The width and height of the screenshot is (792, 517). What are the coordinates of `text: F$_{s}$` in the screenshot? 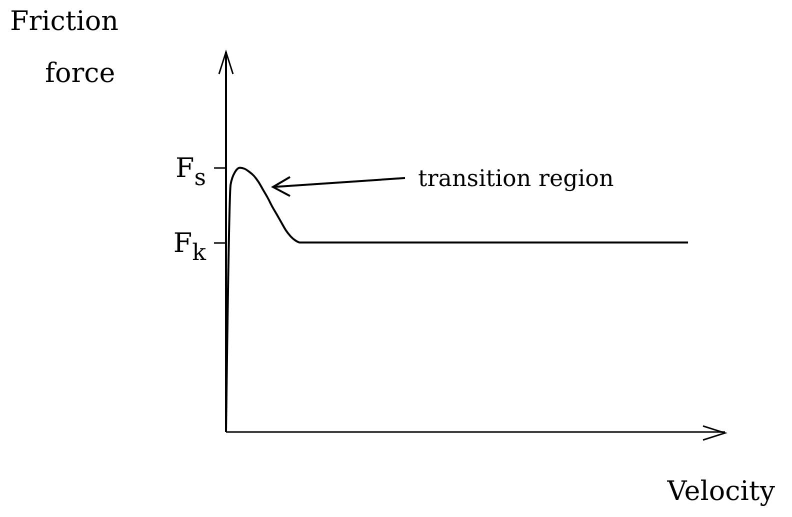 It's located at (190, 172).